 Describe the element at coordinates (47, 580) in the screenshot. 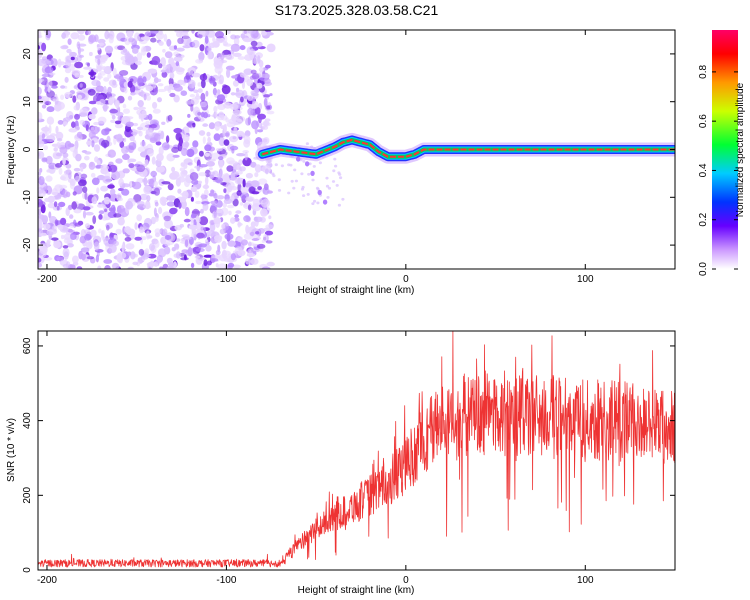

I see `bottom-x-tick-label: -200` at that location.